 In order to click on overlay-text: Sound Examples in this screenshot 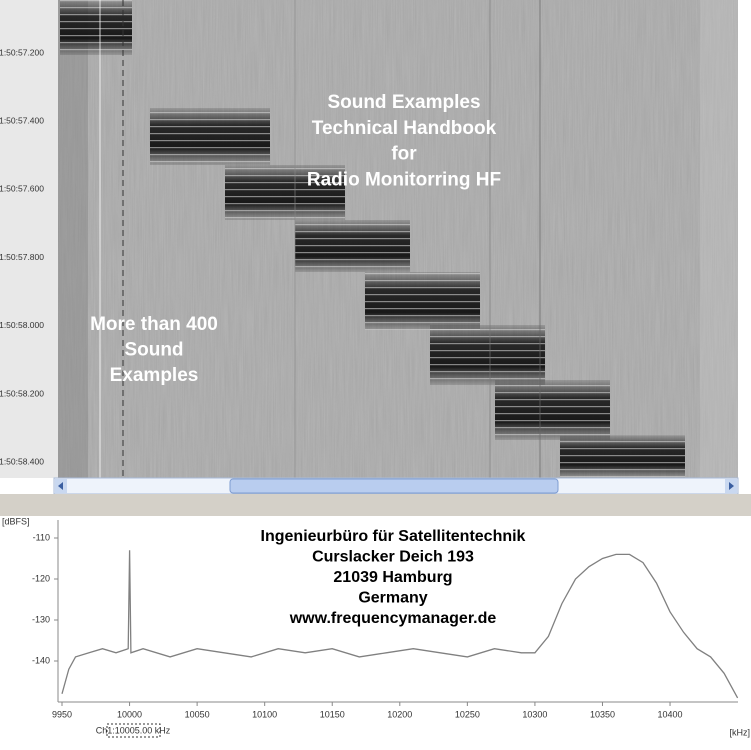, I will do `click(403, 102)`.